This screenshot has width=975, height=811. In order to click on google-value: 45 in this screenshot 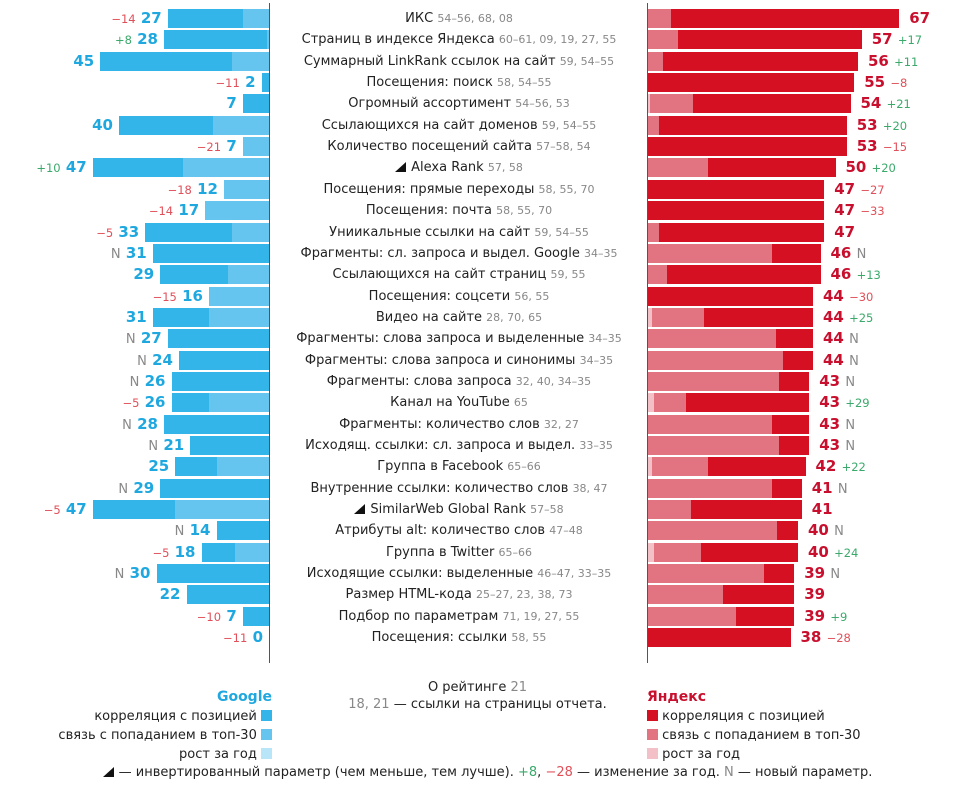, I will do `click(84, 60)`.